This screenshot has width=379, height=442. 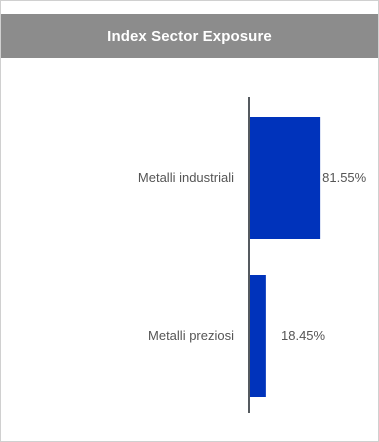 I want to click on panel-title: Index Sector Exposure, so click(x=189, y=36).